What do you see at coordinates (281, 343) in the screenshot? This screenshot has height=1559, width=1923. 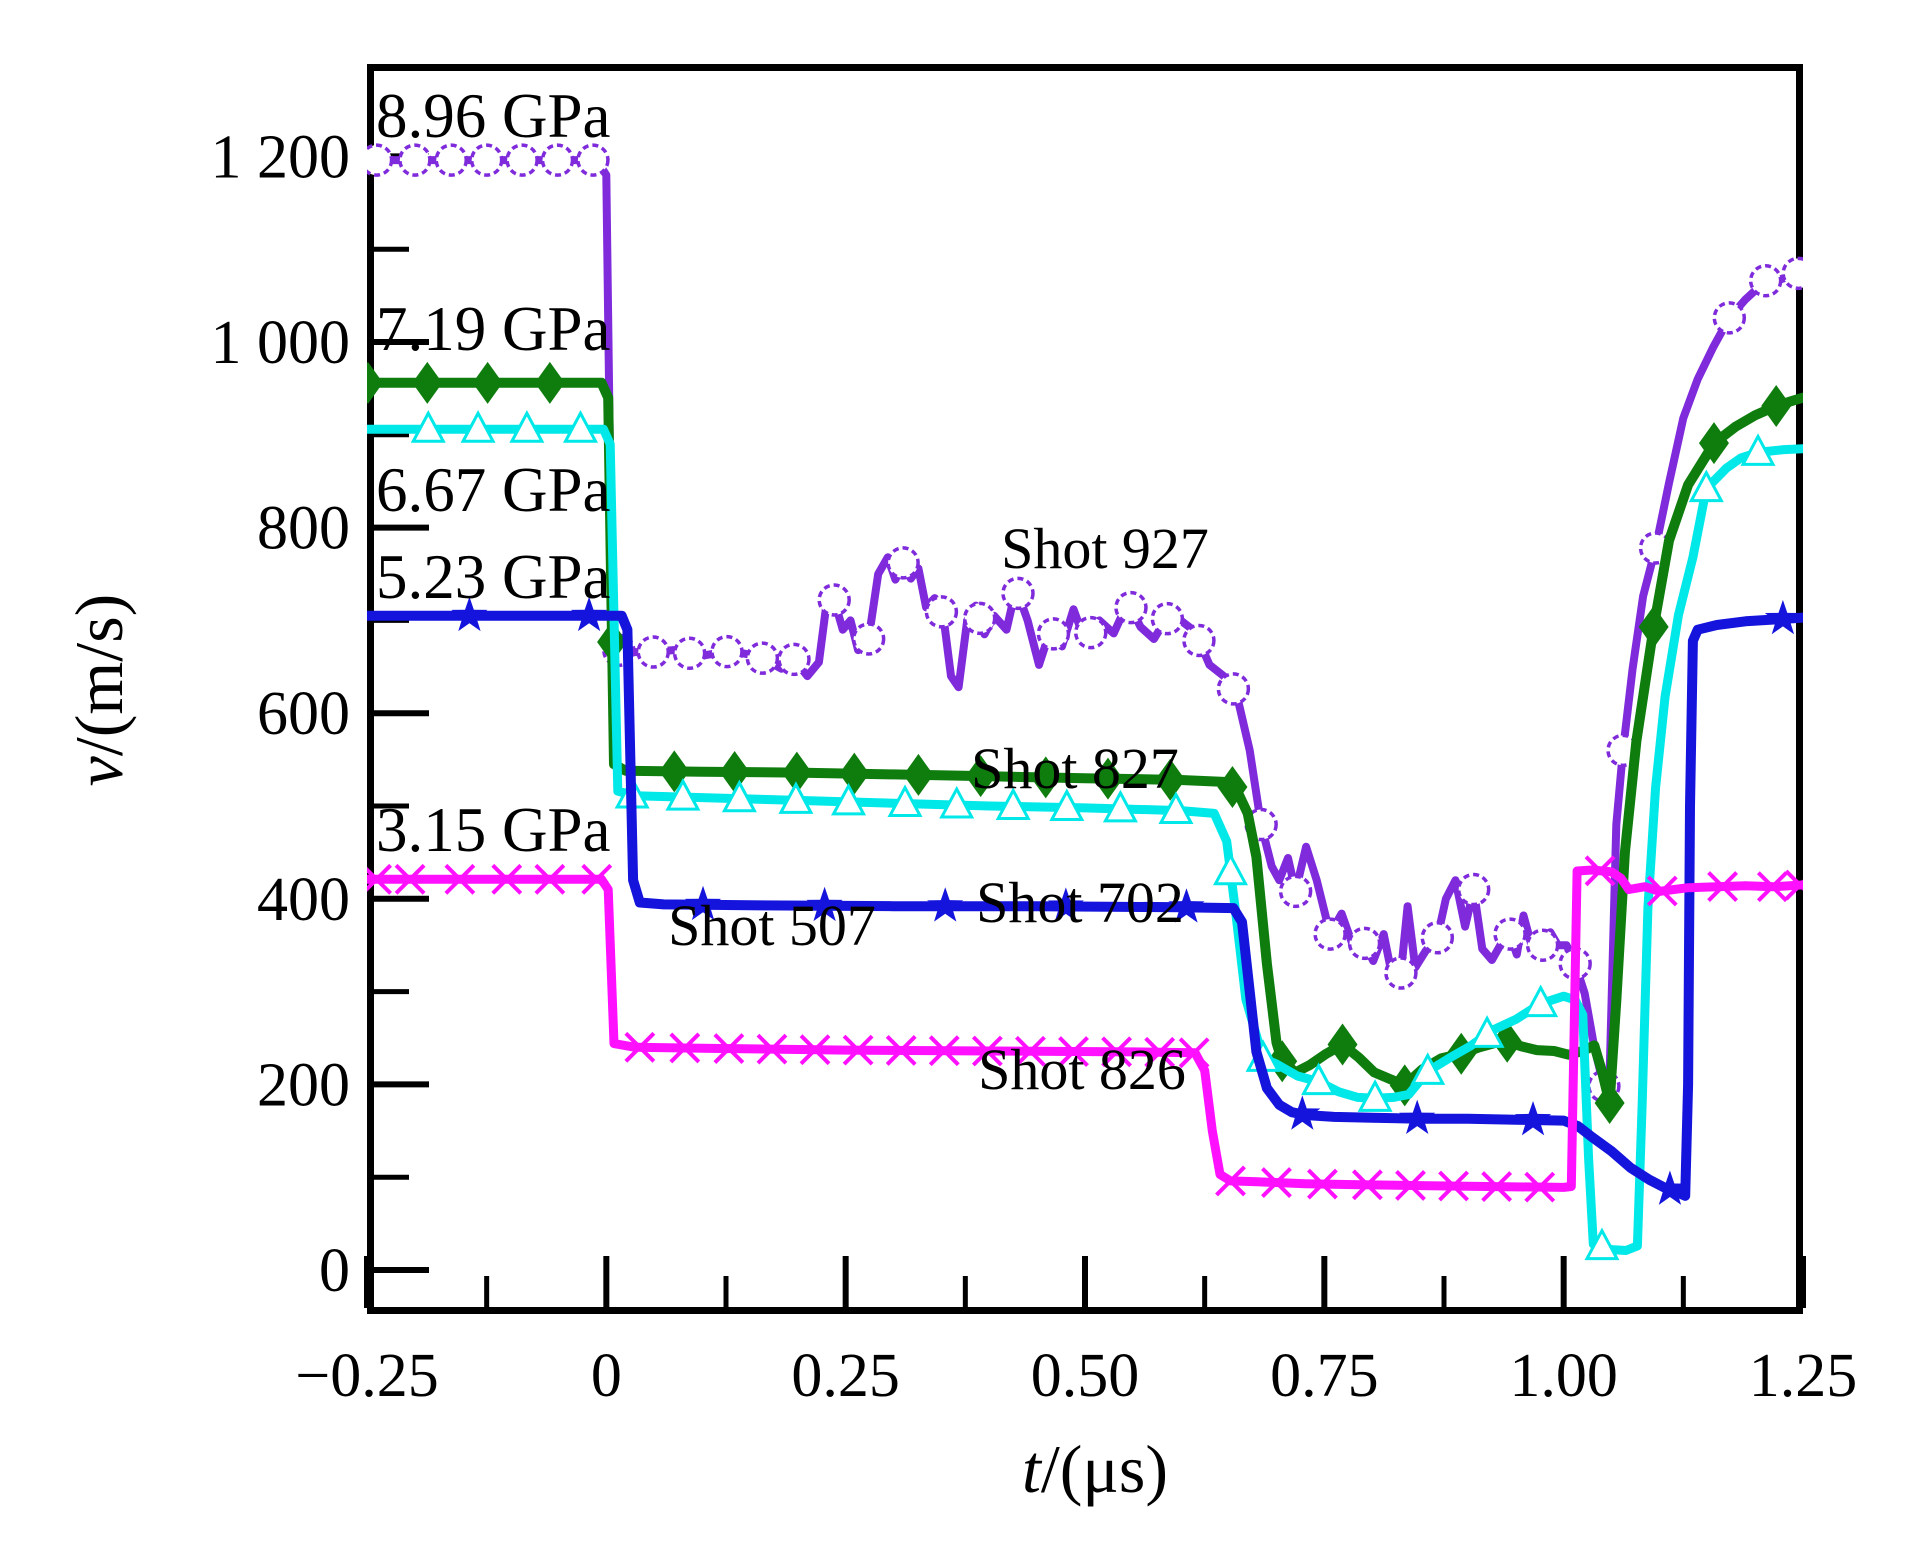 I see `y-tick-label: 1 000` at bounding box center [281, 343].